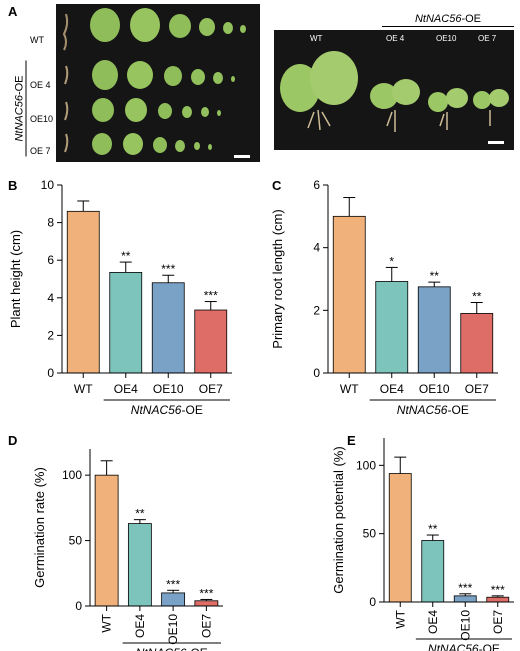  Describe the element at coordinates (316, 38) in the screenshot. I see `right-label-wt: WT` at that location.